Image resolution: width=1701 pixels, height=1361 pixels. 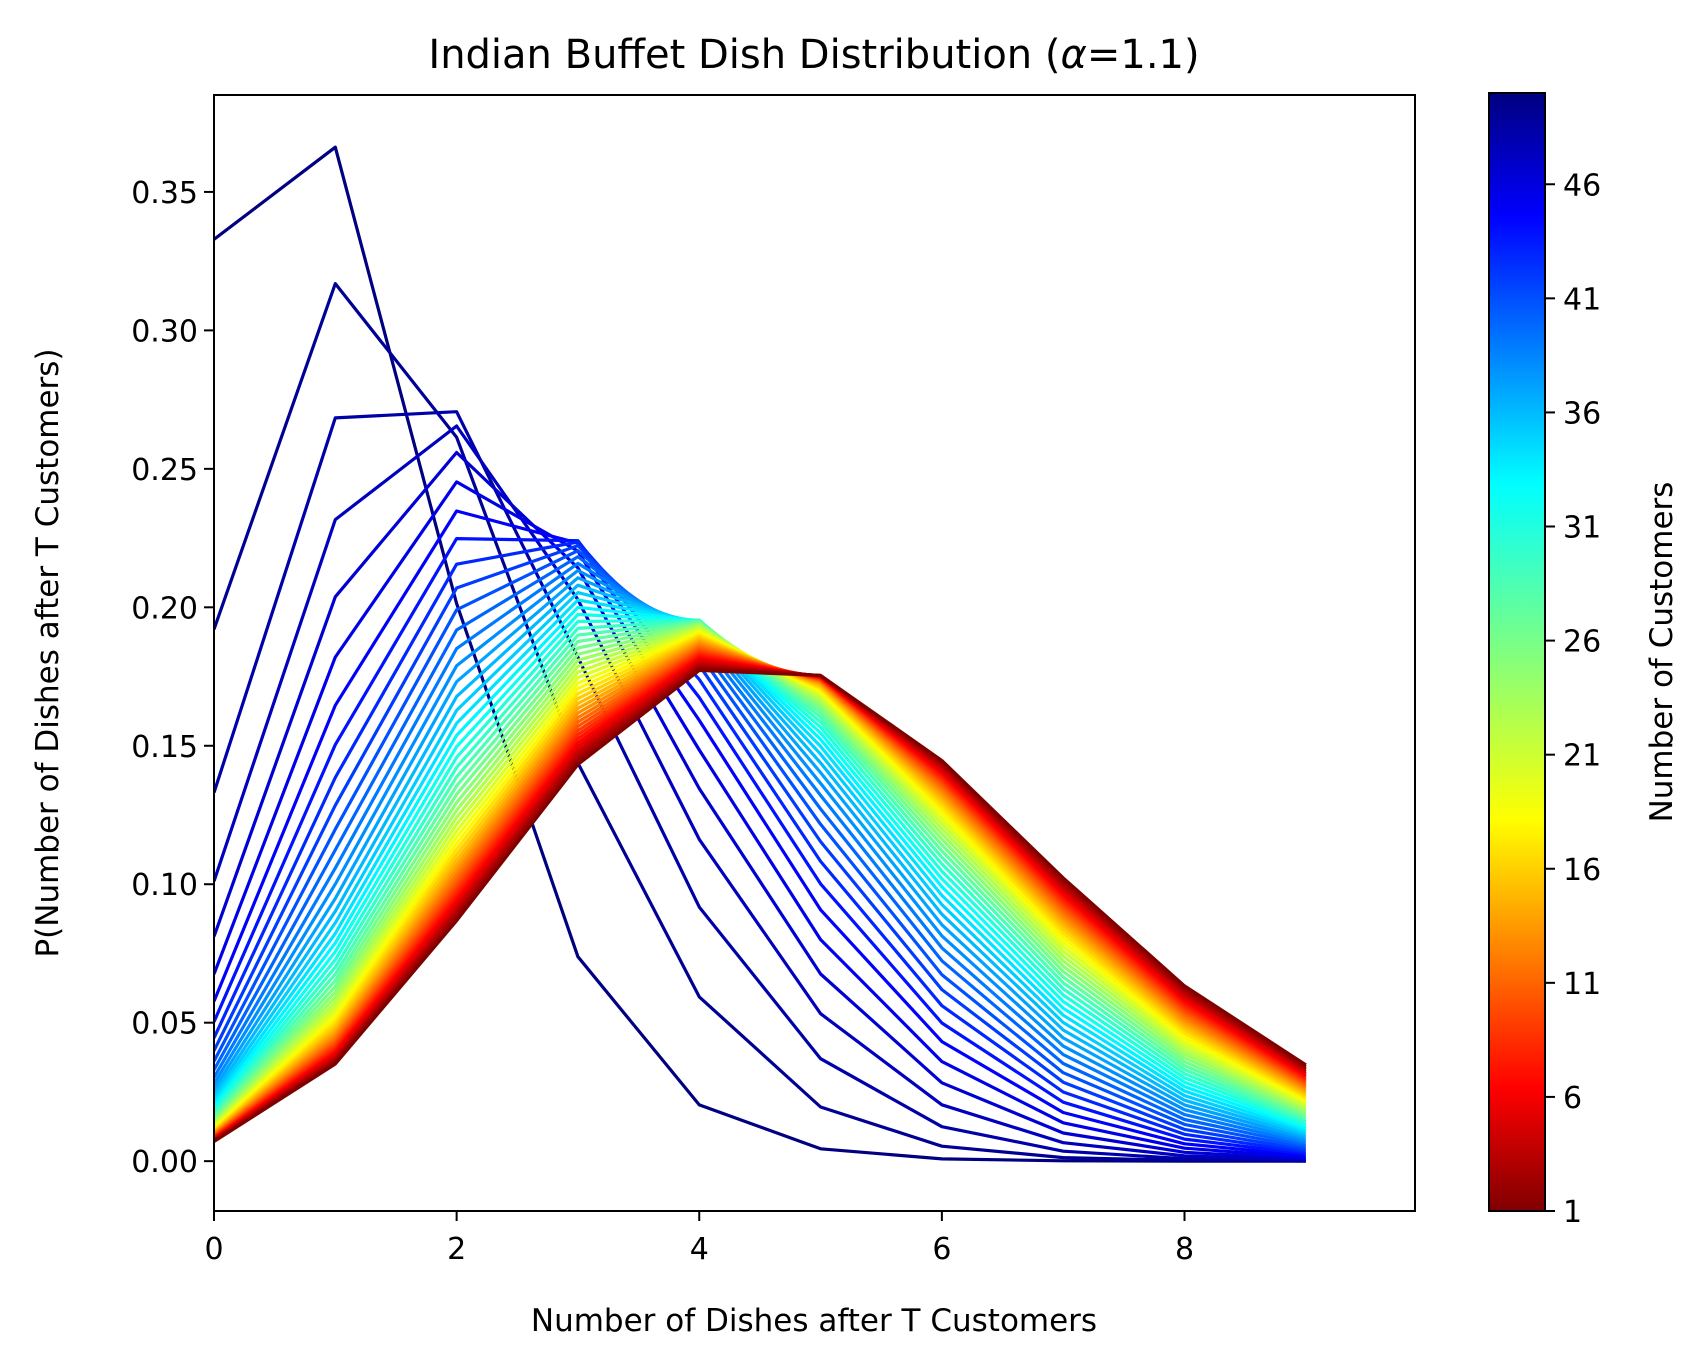 I want to click on colorbar-tick-label: 16, so click(x=1582, y=870).